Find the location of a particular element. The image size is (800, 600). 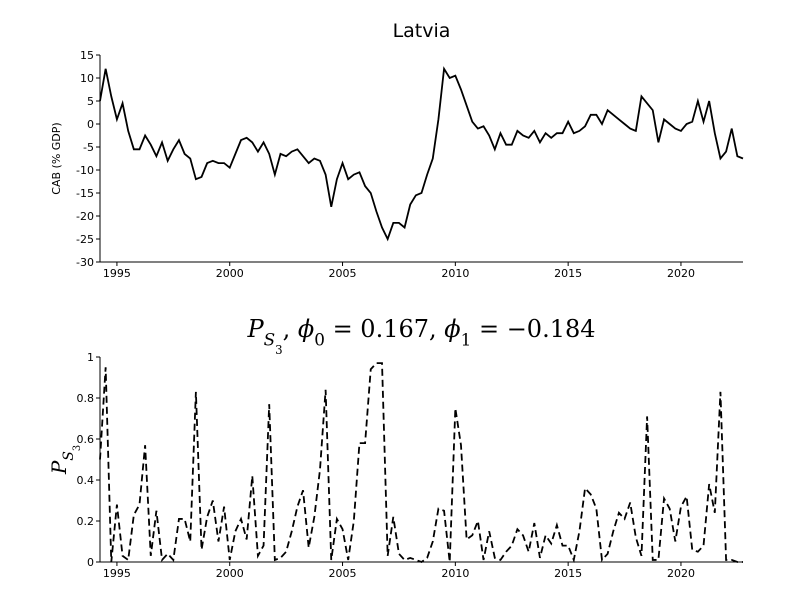

y-tick-label: -30 is located at coordinates (85, 262).